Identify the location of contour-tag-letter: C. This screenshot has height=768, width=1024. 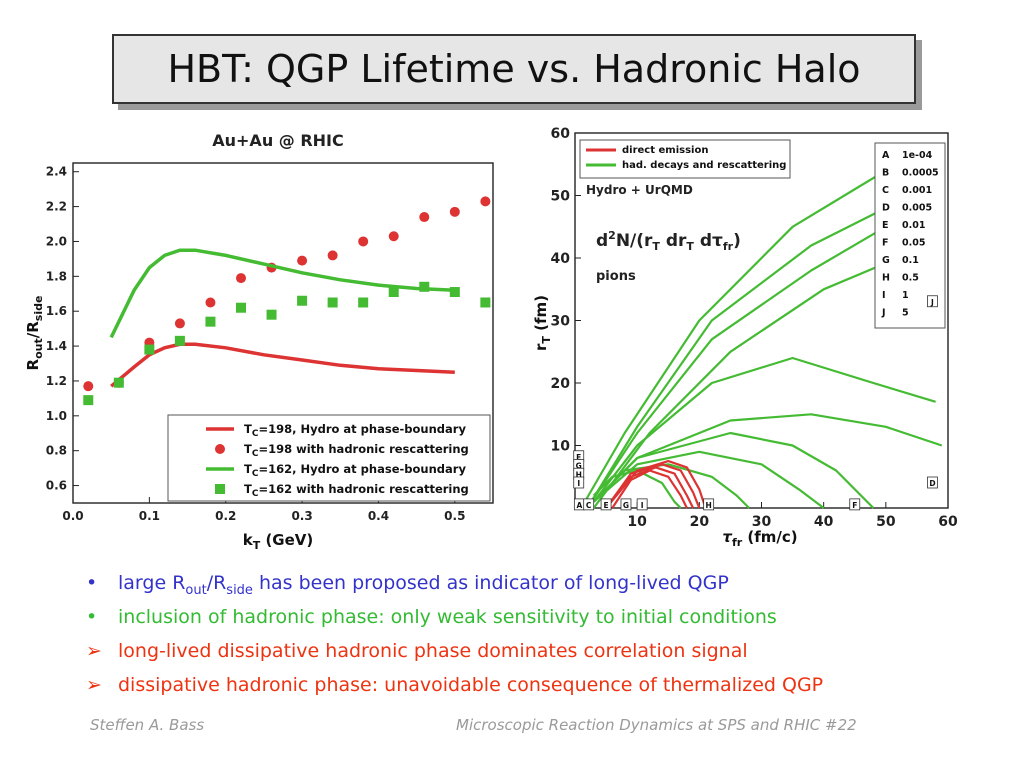
(589, 505).